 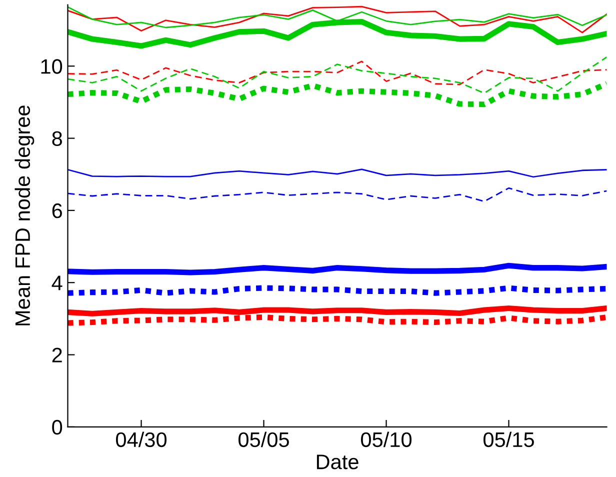 What do you see at coordinates (263, 440) in the screenshot?
I see `x-tick-label: 05/05` at bounding box center [263, 440].